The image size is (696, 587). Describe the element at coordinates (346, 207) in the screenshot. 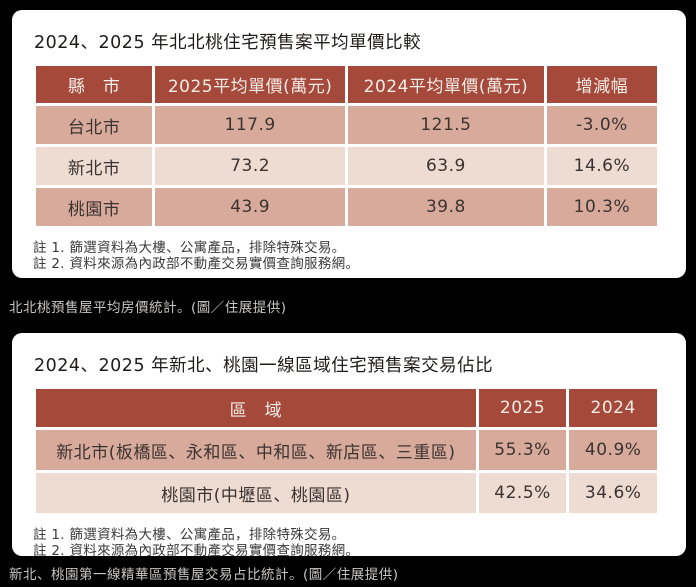

I see `table-row-taoyuan: 桃園市 43.9 39.8 10.3%` at that location.